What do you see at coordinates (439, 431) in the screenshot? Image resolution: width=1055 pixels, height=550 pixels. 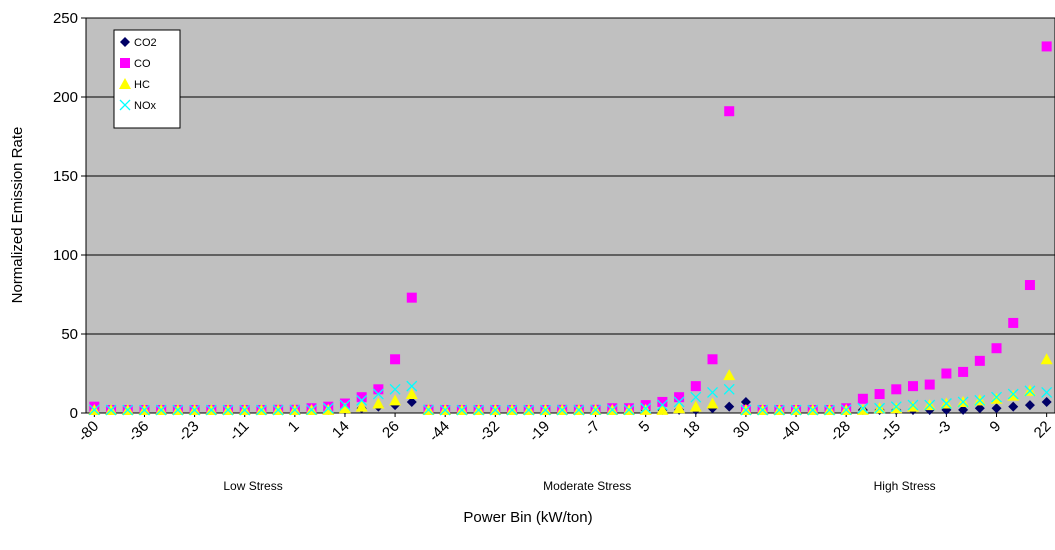 I see `x-tick-label-7: -44` at bounding box center [439, 431].